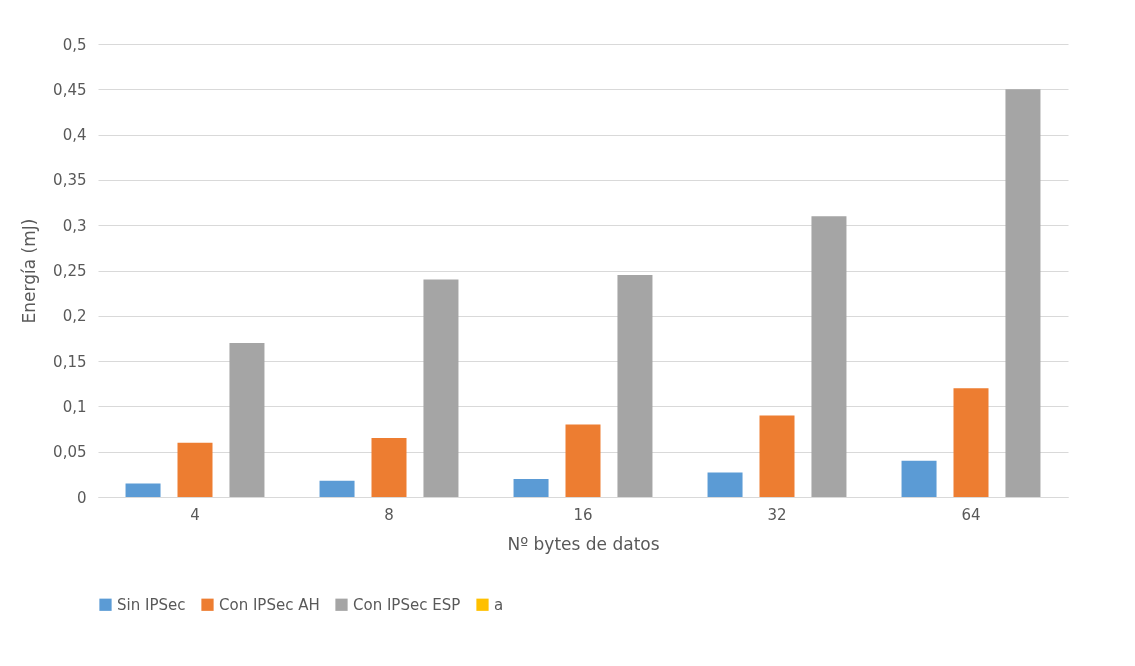 Image resolution: width=1135 pixels, height=666 pixels. What do you see at coordinates (70, 271) in the screenshot?
I see `y-tick-label: 0,25` at bounding box center [70, 271].